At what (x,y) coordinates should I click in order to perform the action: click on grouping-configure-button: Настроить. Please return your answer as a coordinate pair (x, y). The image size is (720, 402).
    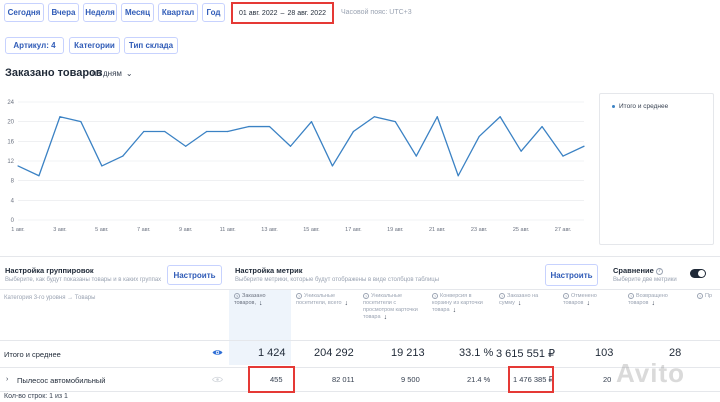
    Looking at the image, I should click on (194, 275).